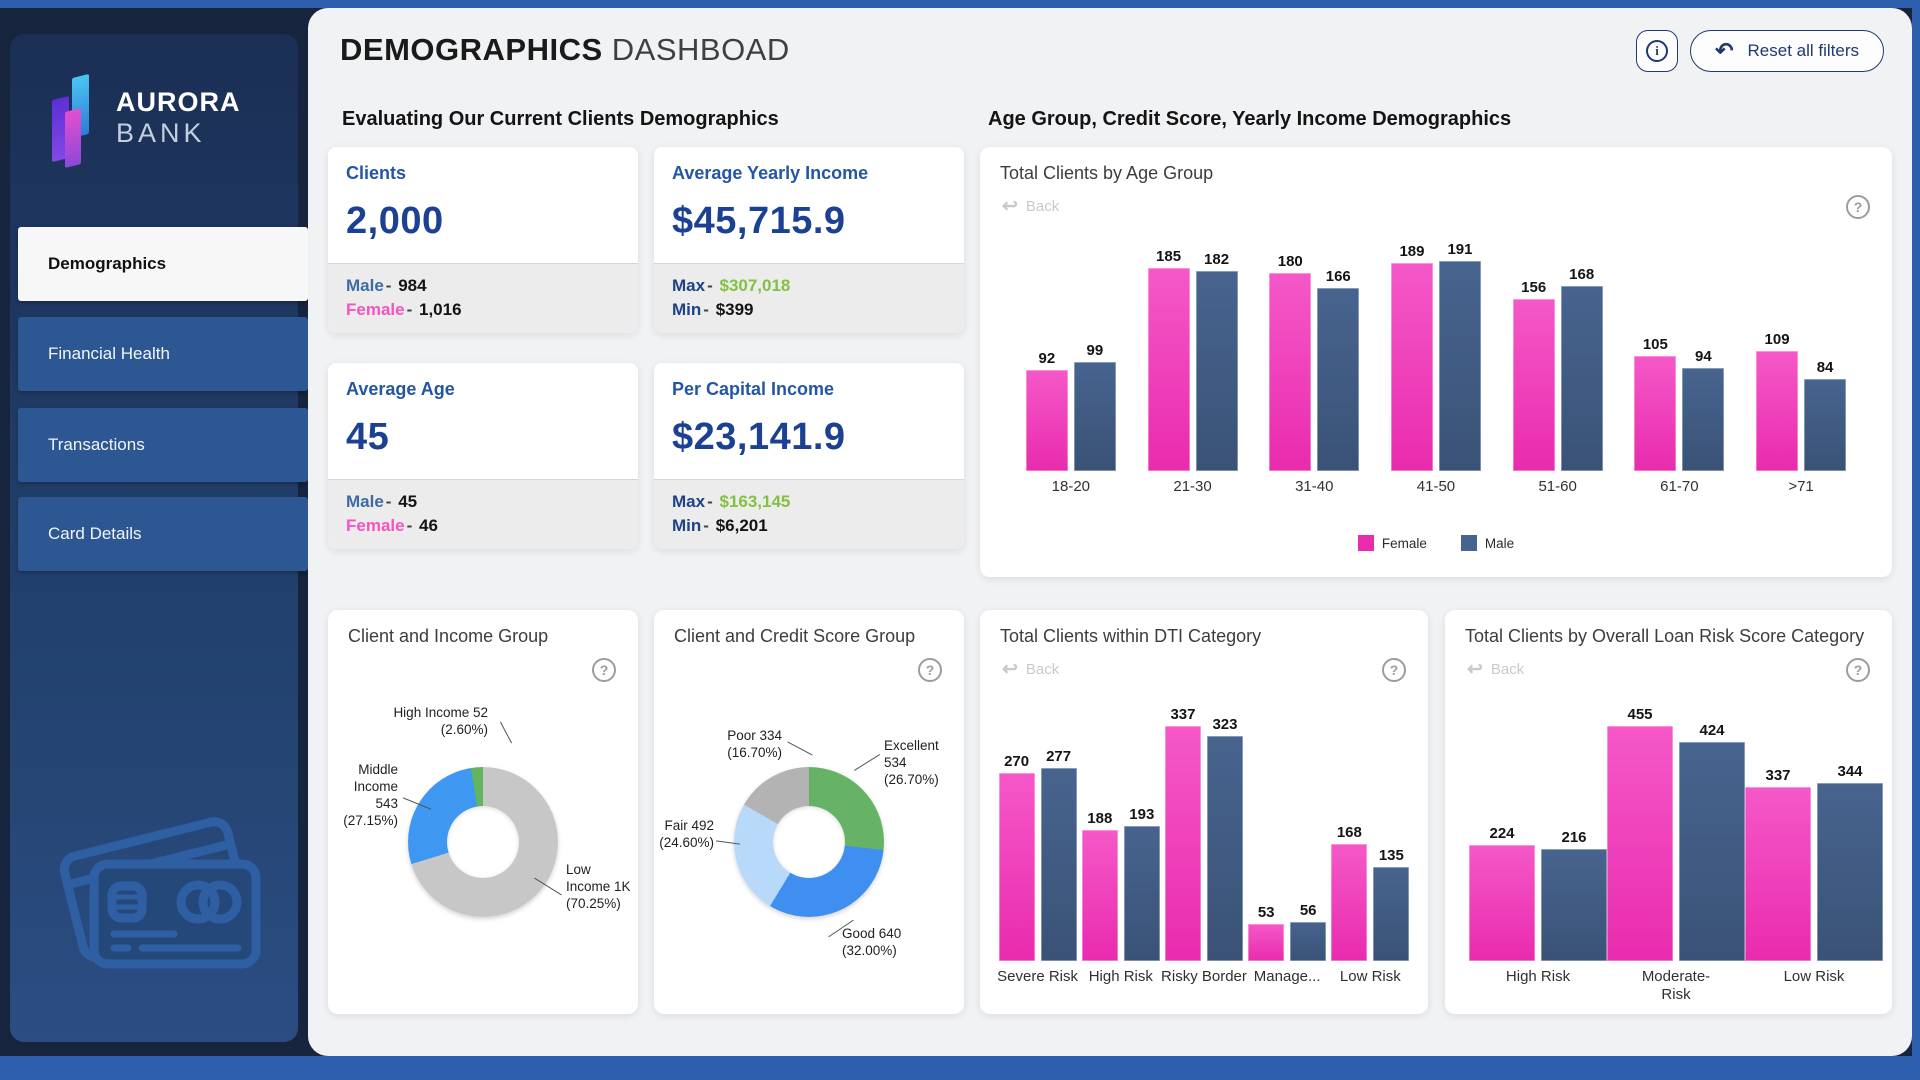 This screenshot has width=1920, height=1080. I want to click on sidebar-item-demographics: Demographics, so click(163, 264).